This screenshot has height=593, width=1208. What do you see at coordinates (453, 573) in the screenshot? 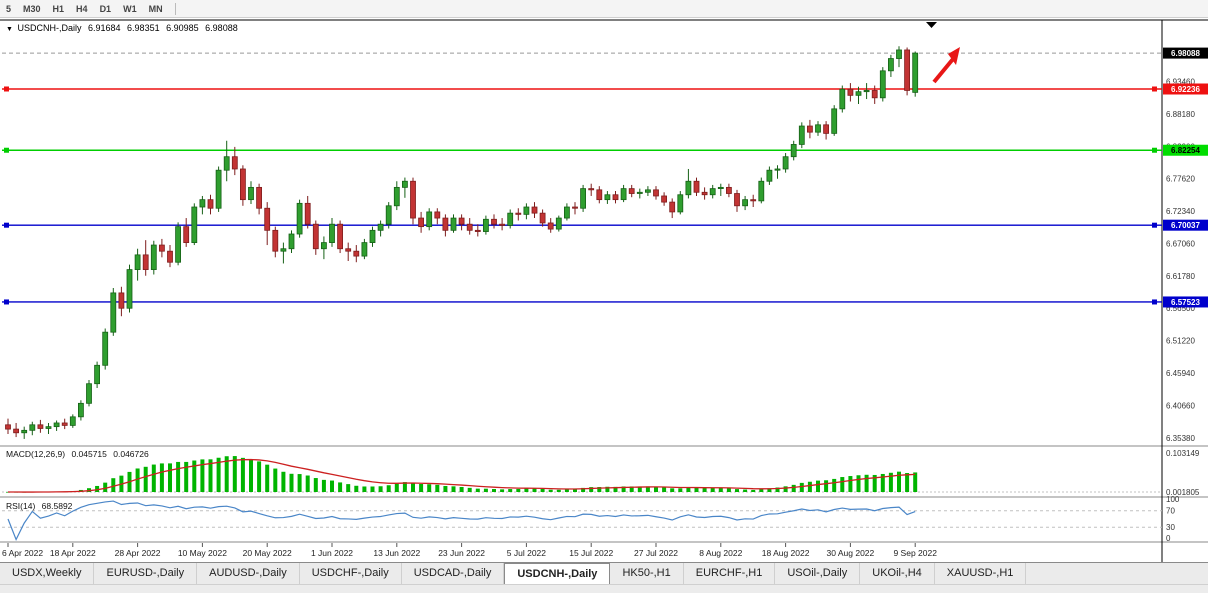
I see `chart-tab-usdcad-daily: USDCAD-,Daily` at bounding box center [453, 573].